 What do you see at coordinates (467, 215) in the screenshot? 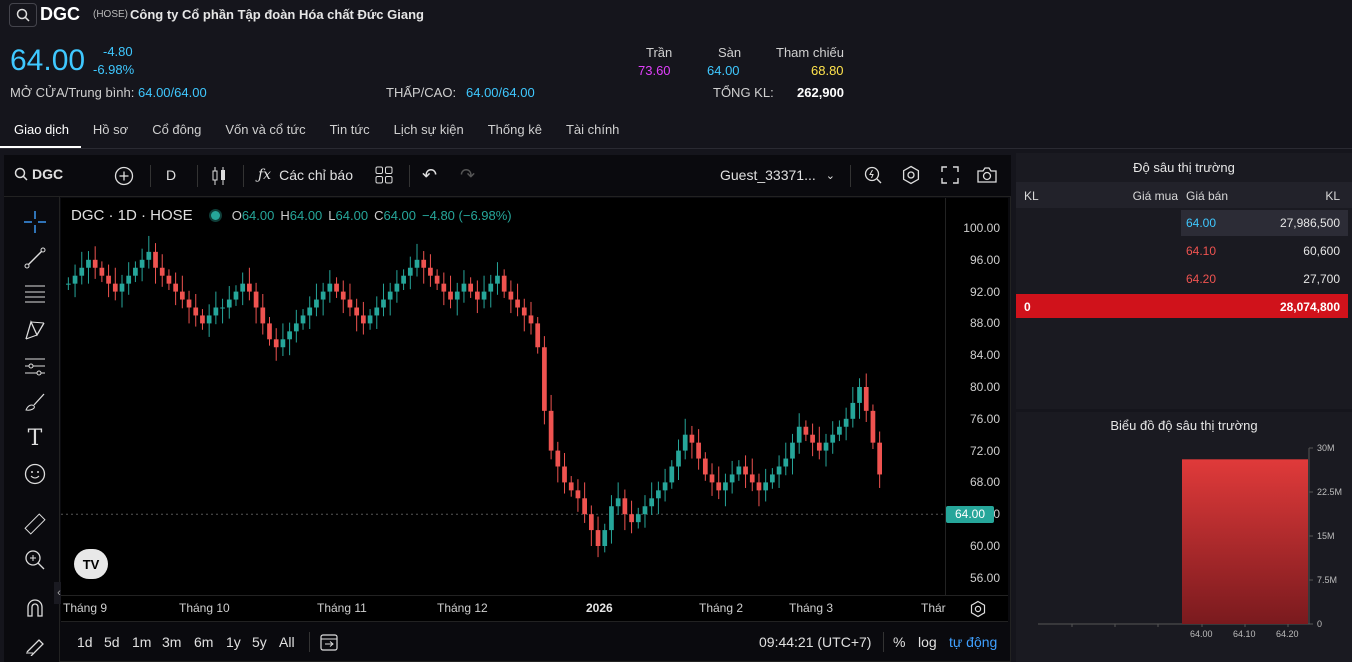
I see `legend-change: −4.80 (−6.98%)` at bounding box center [467, 215].